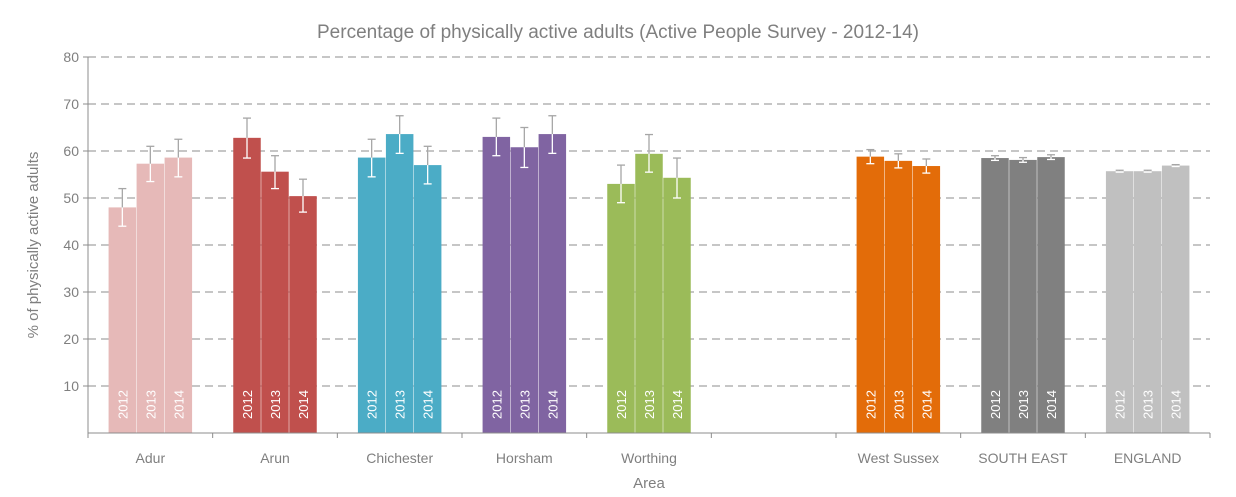  What do you see at coordinates (275, 458) in the screenshot?
I see `category-label: Arun` at bounding box center [275, 458].